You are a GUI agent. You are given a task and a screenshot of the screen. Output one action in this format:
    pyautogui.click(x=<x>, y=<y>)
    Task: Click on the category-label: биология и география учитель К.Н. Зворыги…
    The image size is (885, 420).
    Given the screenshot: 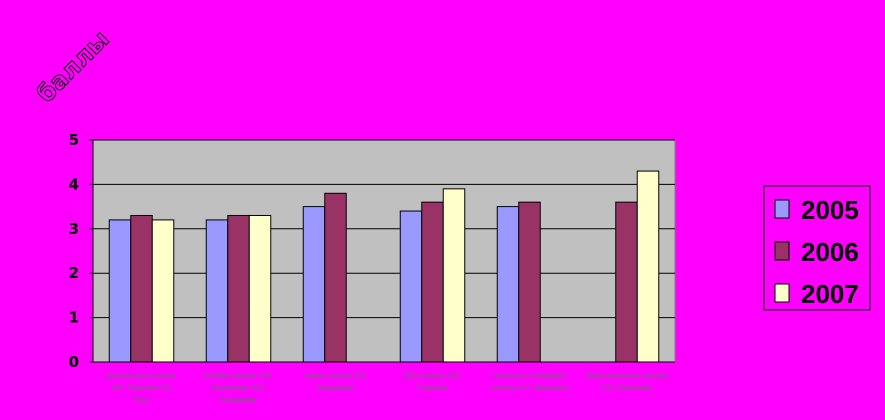 What is the action you would take?
    pyautogui.click(x=530, y=382)
    